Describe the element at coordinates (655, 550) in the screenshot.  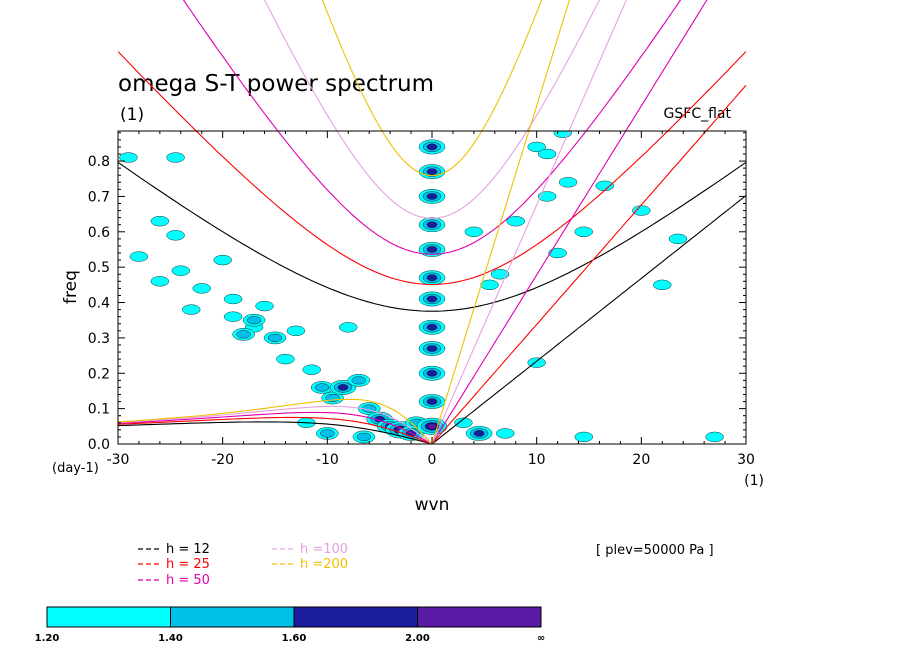
I see `pressure-annotation: [ plev=50000 Pa ]` at that location.